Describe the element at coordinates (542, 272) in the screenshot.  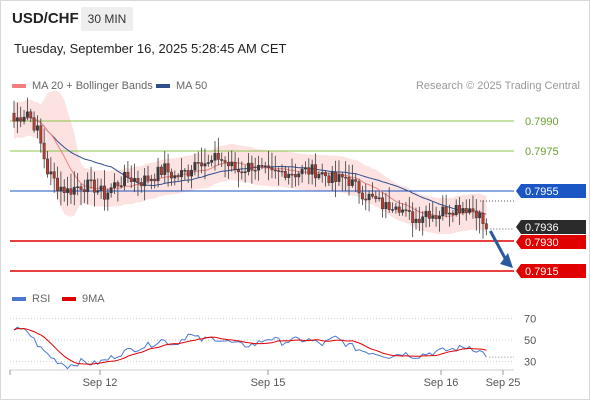
I see `level-label-support-2: 0.7915` at that location.